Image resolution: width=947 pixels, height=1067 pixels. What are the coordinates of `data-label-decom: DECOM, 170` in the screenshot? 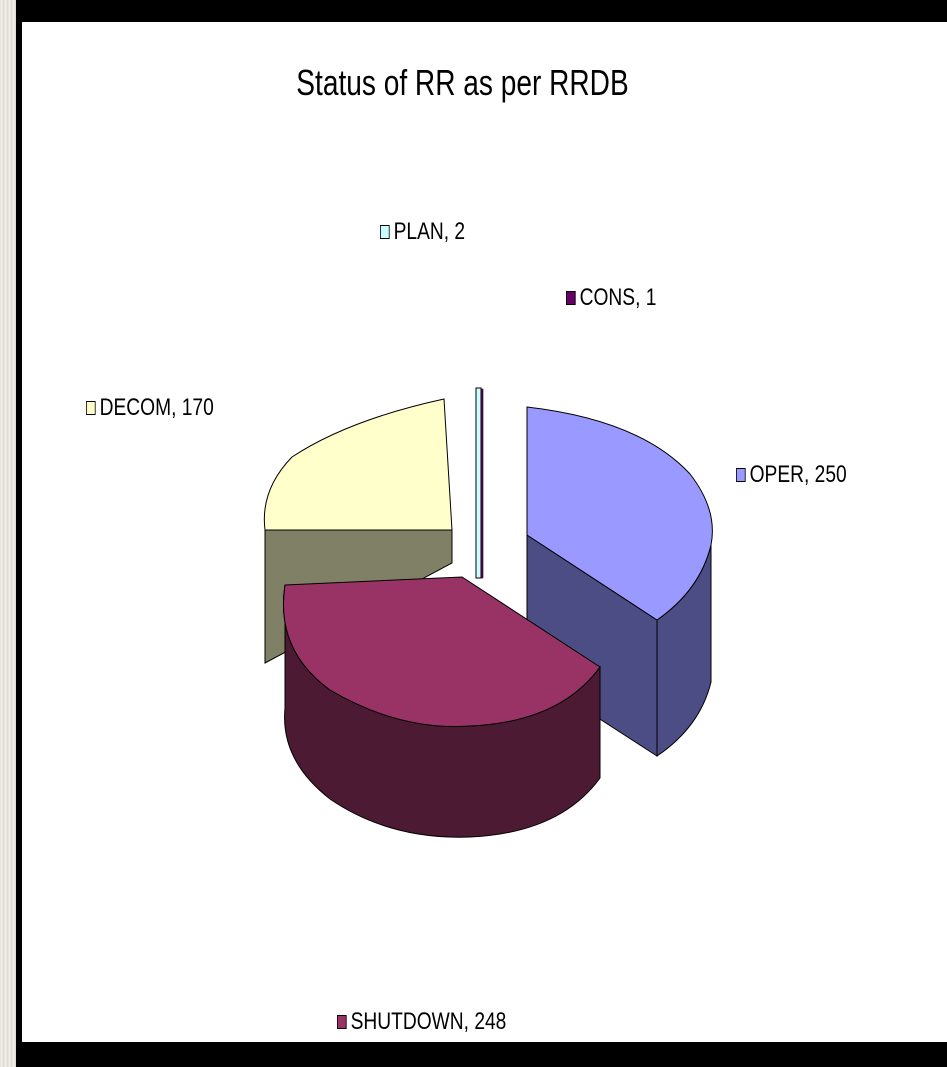 It's located at (150, 408).